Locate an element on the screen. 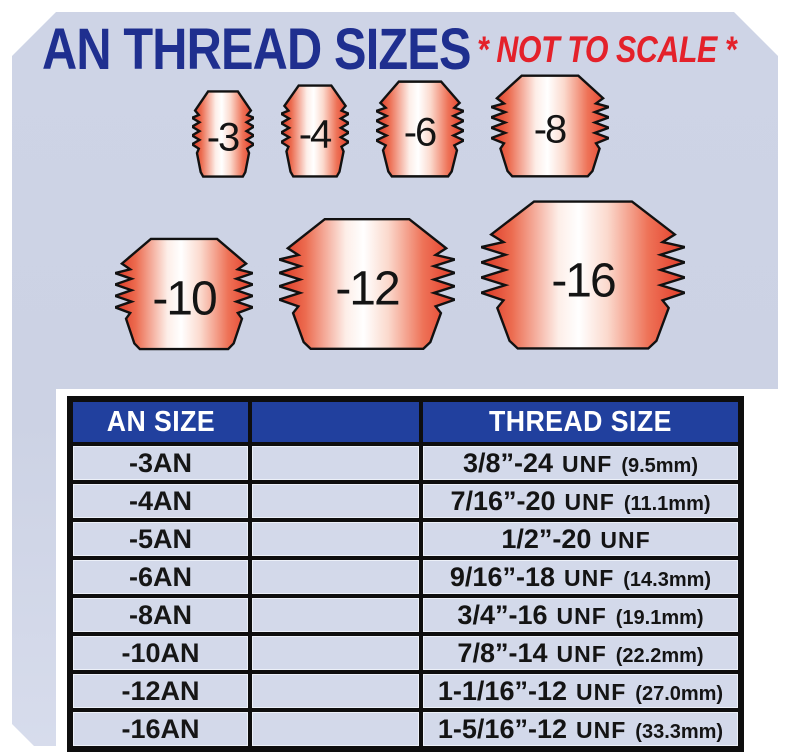 Image resolution: width=800 pixels, height=756 pixels. table-row: -3AN 3/8”-24 UNF (9.5mm) is located at coordinates (405, 463).